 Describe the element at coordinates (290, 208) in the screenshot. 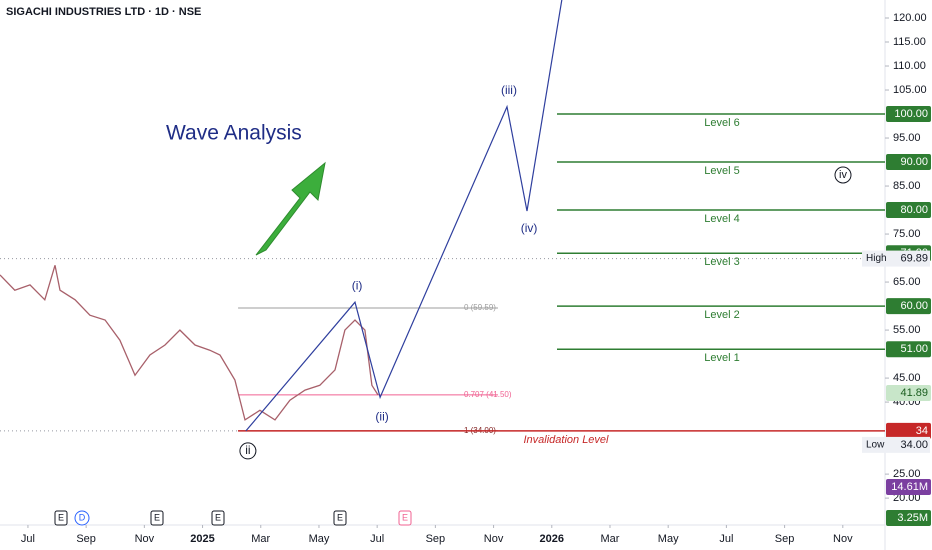

I see `arrow` at that location.